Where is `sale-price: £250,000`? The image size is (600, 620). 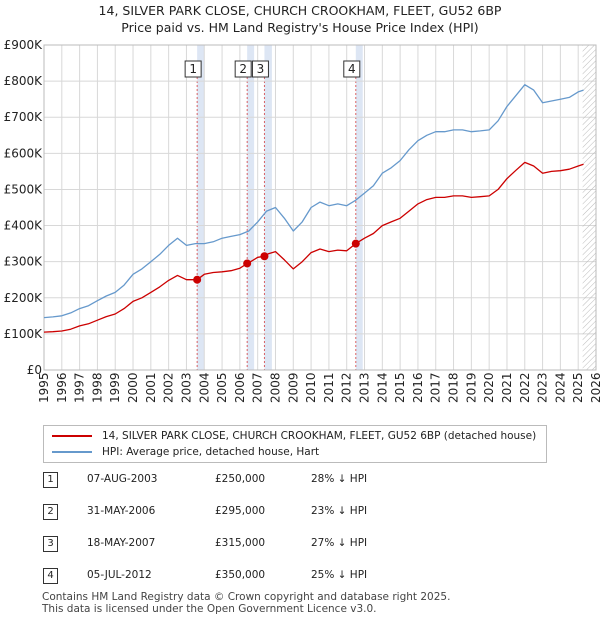 sale-price: £250,000 is located at coordinates (240, 479).